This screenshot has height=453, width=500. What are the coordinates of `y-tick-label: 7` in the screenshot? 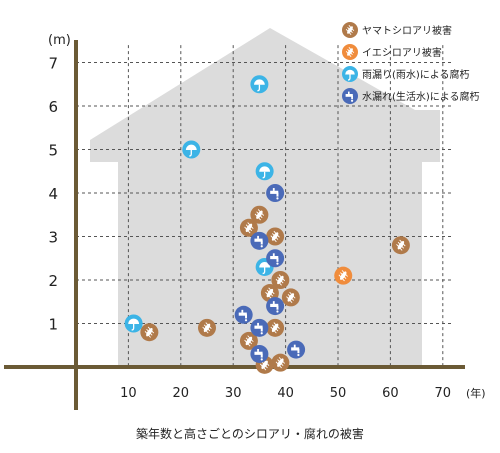 It's located at (53, 64).